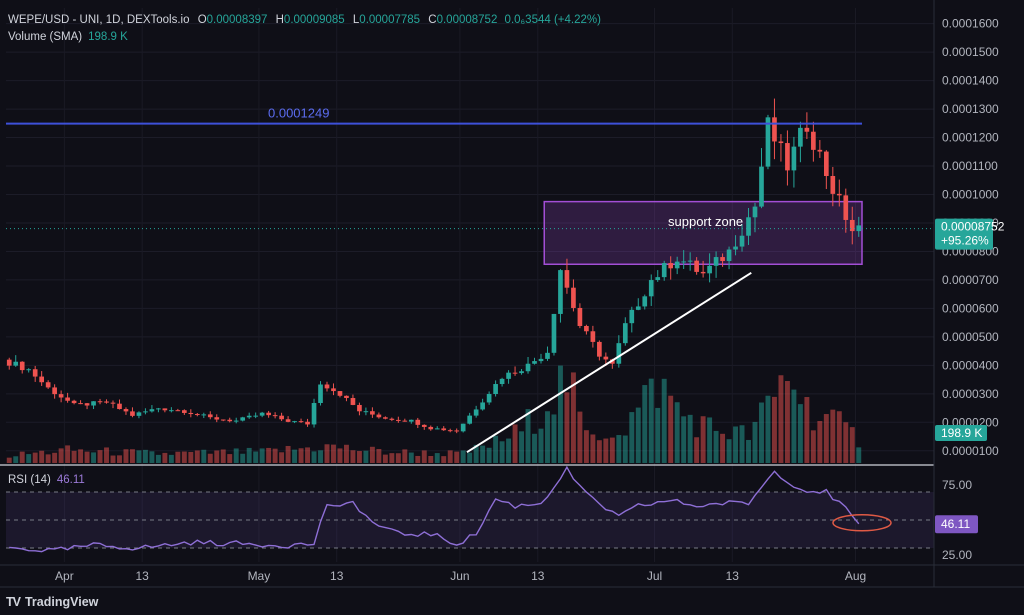  Describe the element at coordinates (956, 524) in the screenshot. I see `rsi-value-badge` at that location.